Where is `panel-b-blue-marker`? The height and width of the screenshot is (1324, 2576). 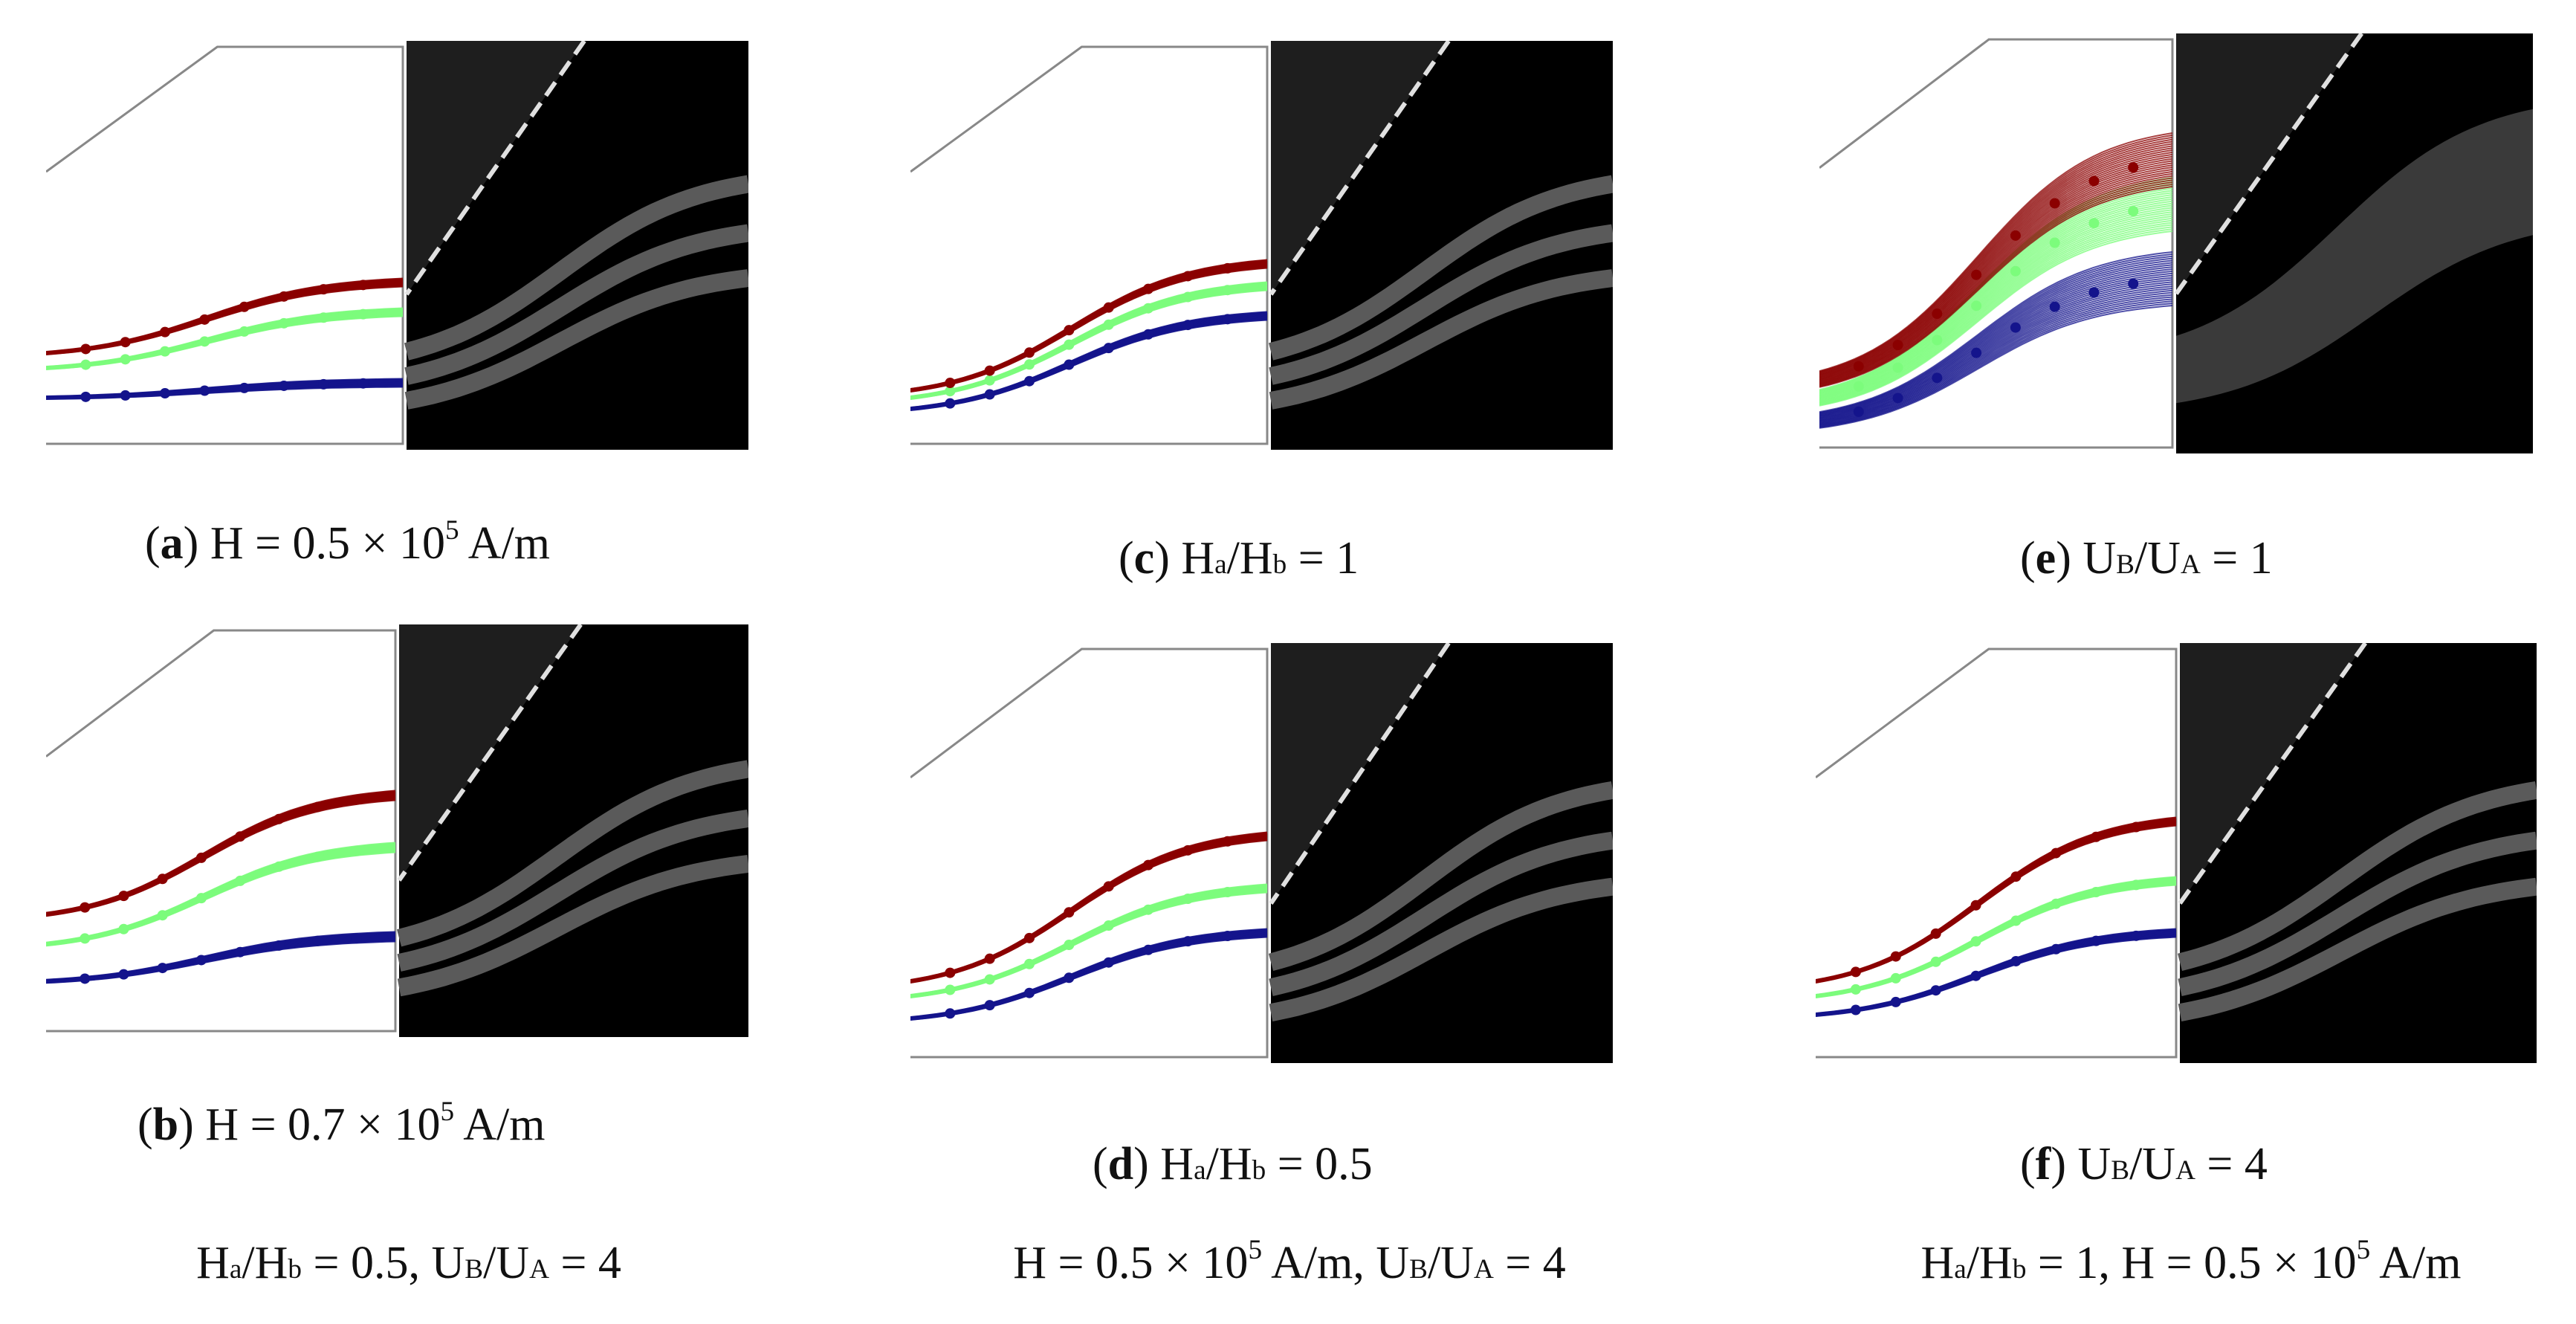 panel-b-blue-marker is located at coordinates (317, 941).